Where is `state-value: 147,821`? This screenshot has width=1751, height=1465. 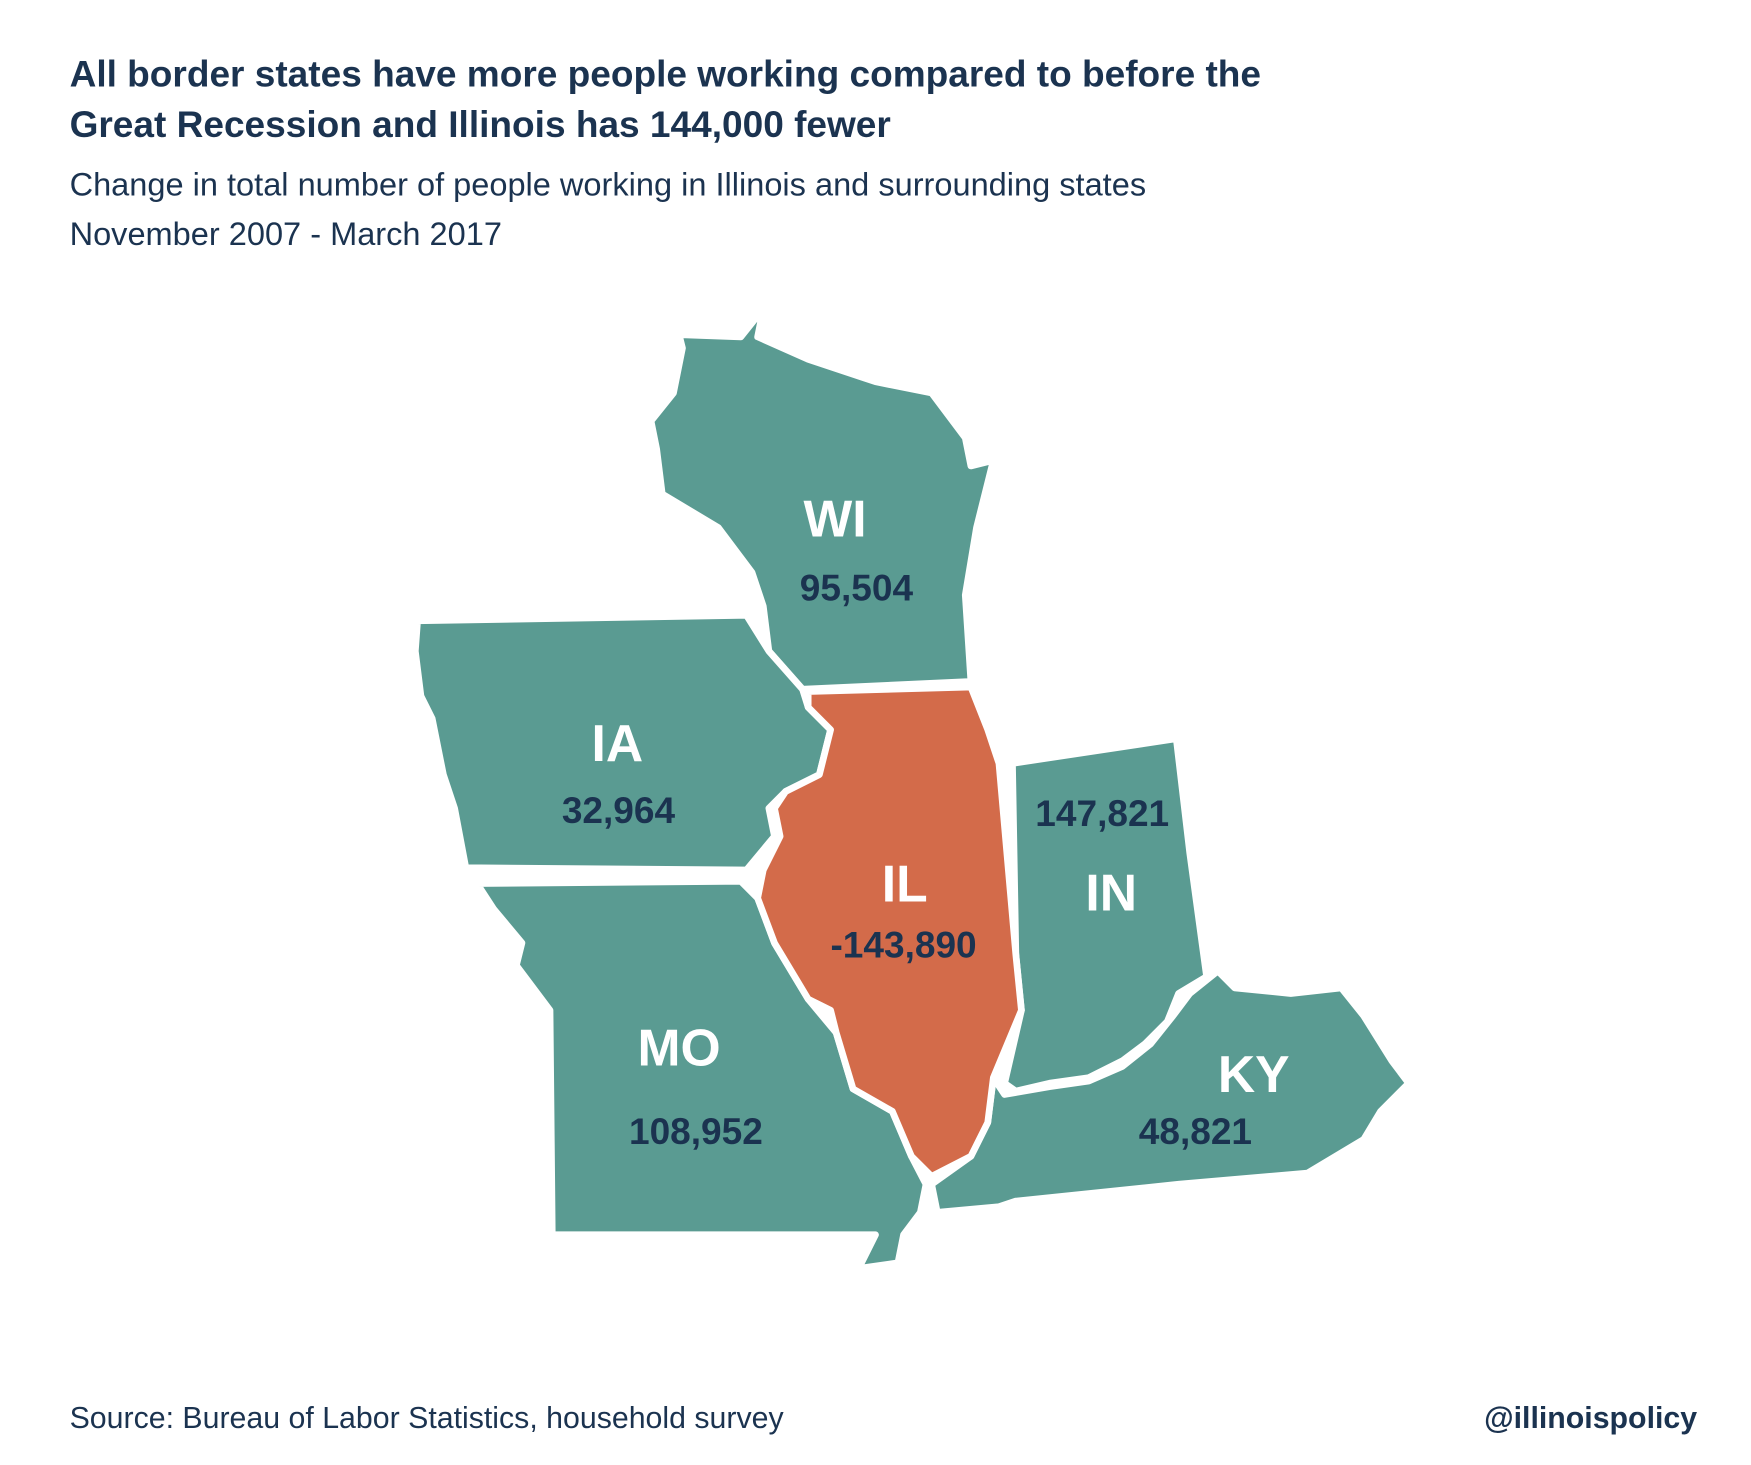 state-value: 147,821 is located at coordinates (1102, 813).